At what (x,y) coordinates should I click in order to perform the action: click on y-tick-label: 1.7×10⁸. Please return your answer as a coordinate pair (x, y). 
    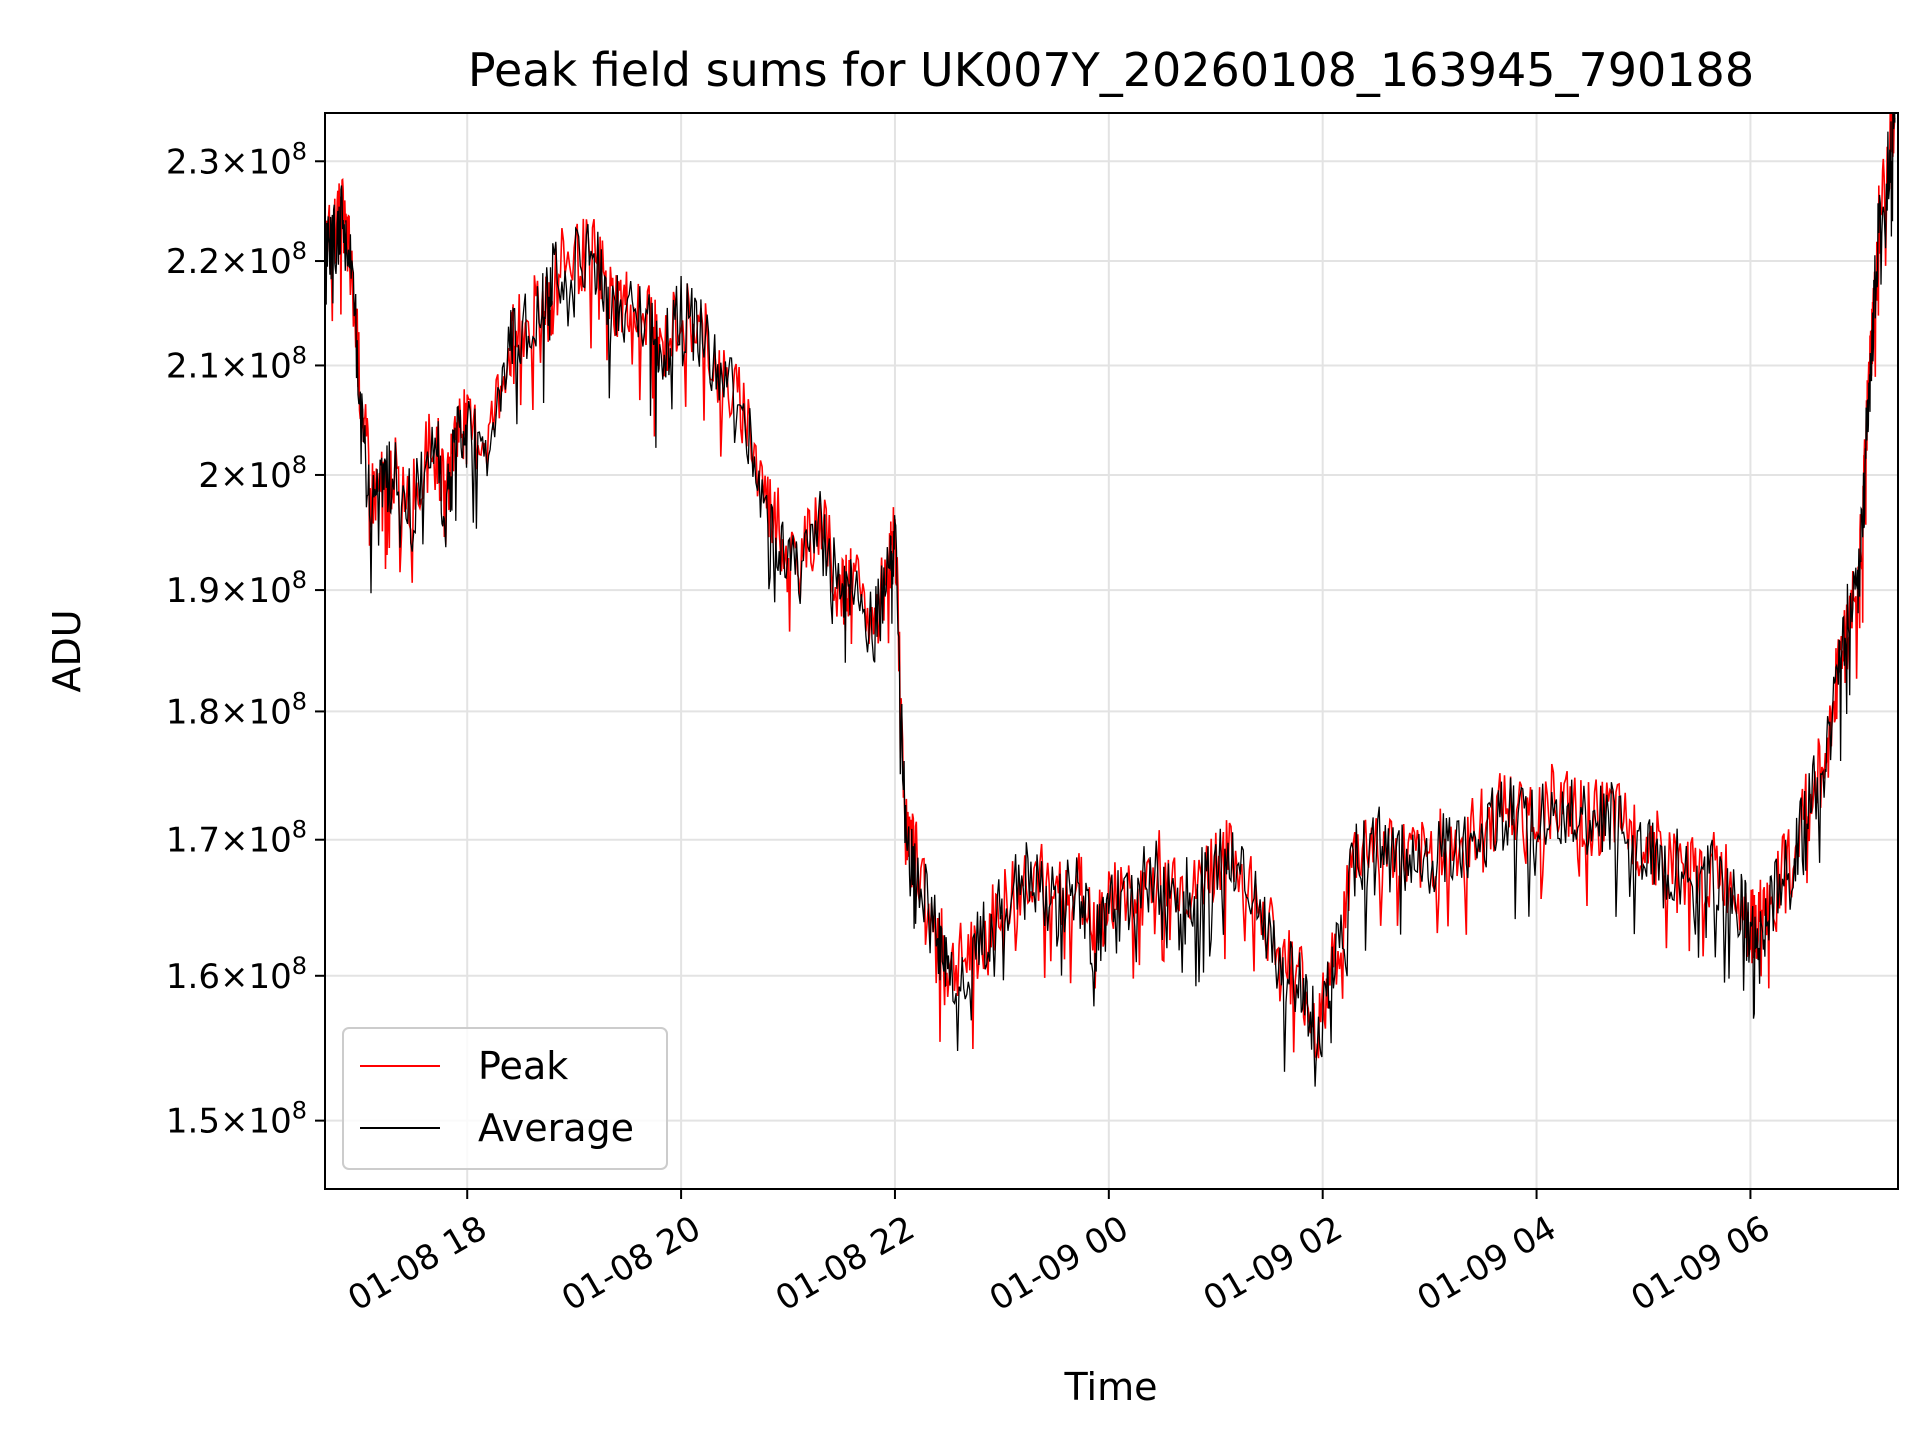
    Looking at the image, I should click on (236, 838).